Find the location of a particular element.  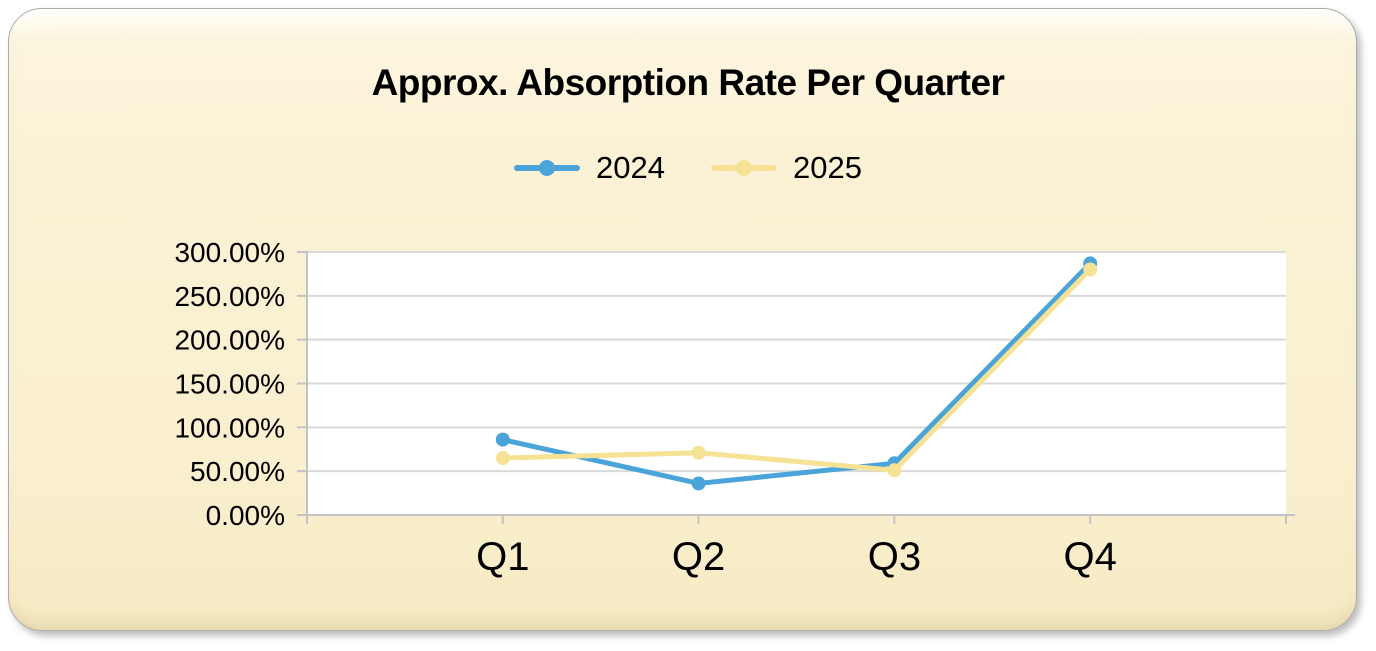

x-axis-label: Q3 is located at coordinates (894, 557).